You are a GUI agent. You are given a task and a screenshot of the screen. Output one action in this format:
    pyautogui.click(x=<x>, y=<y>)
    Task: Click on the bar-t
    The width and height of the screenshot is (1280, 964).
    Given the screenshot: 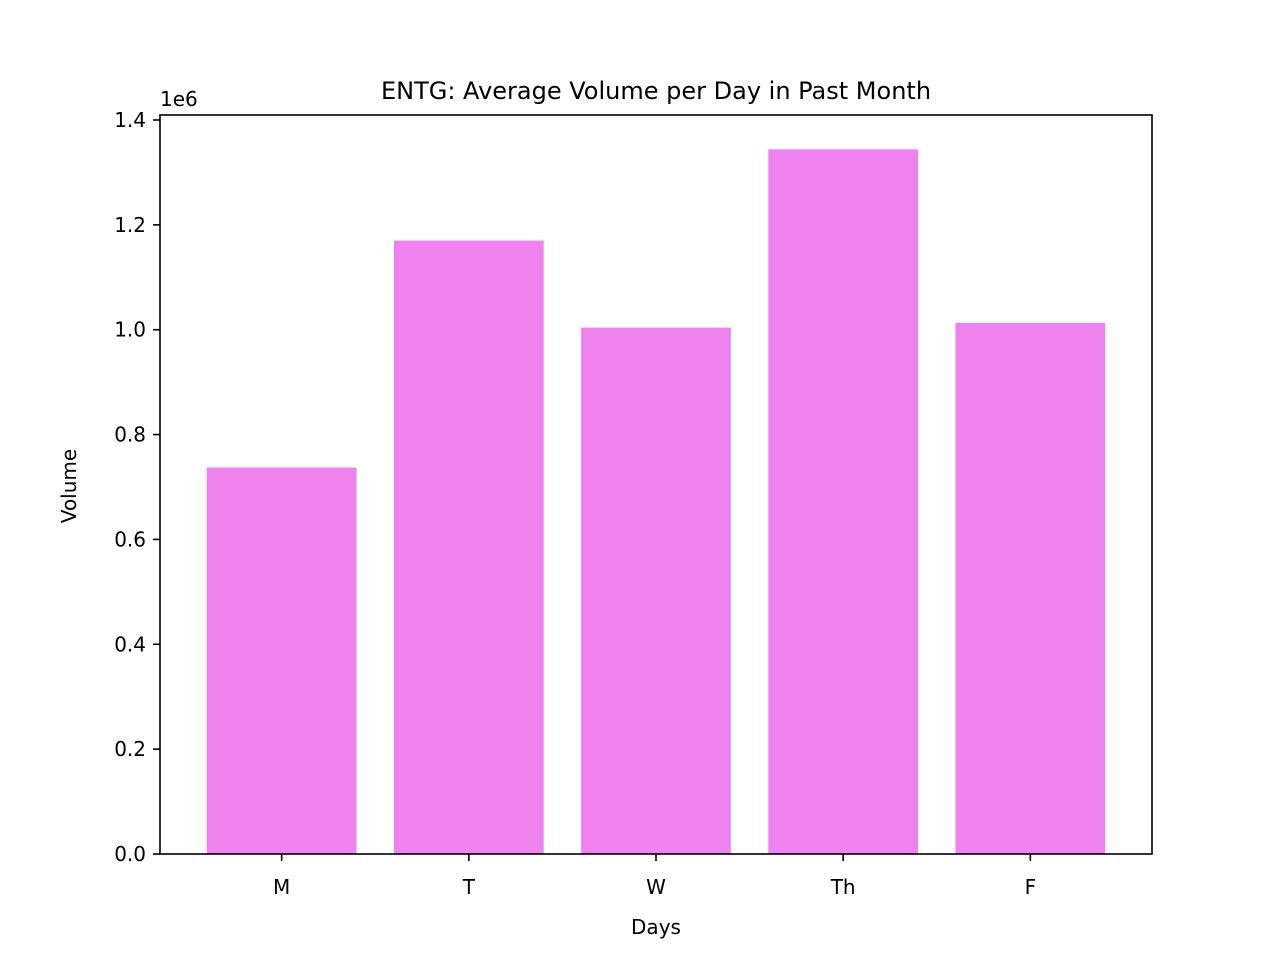 What is the action you would take?
    pyautogui.click(x=468, y=547)
    